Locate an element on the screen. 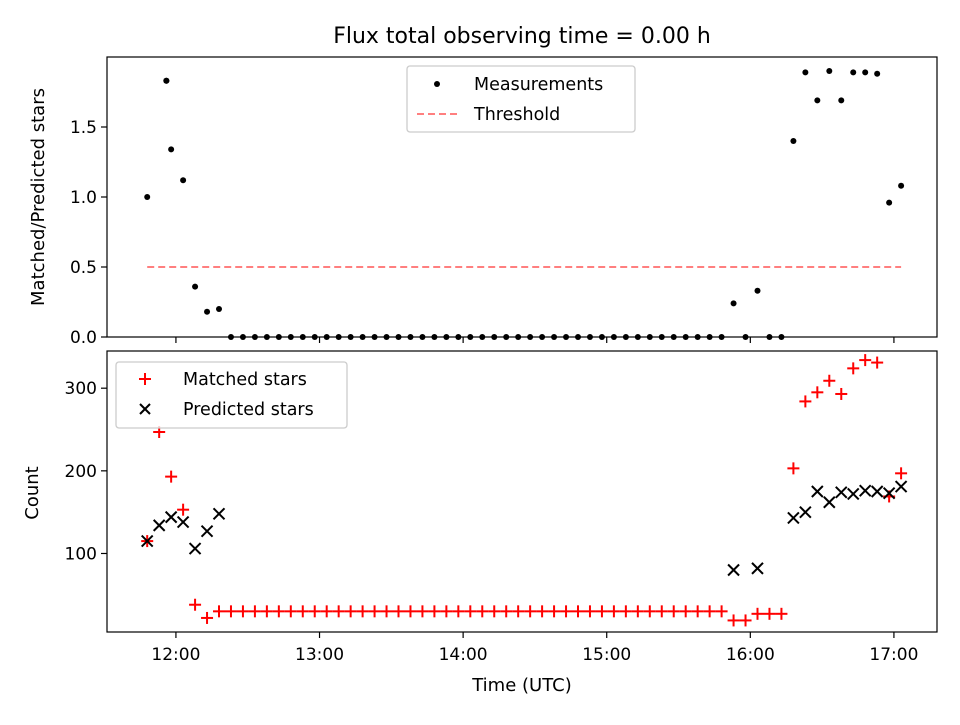  top-y-tick-label: 0.0 is located at coordinates (83, 338).